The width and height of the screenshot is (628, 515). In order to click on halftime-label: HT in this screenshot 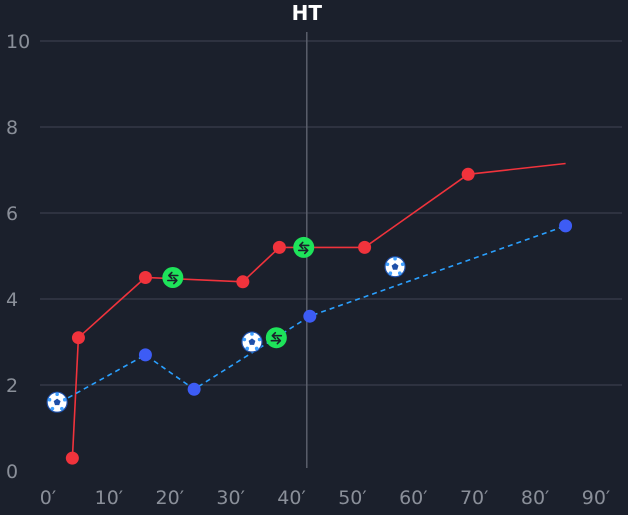, I will do `click(307, 13)`.